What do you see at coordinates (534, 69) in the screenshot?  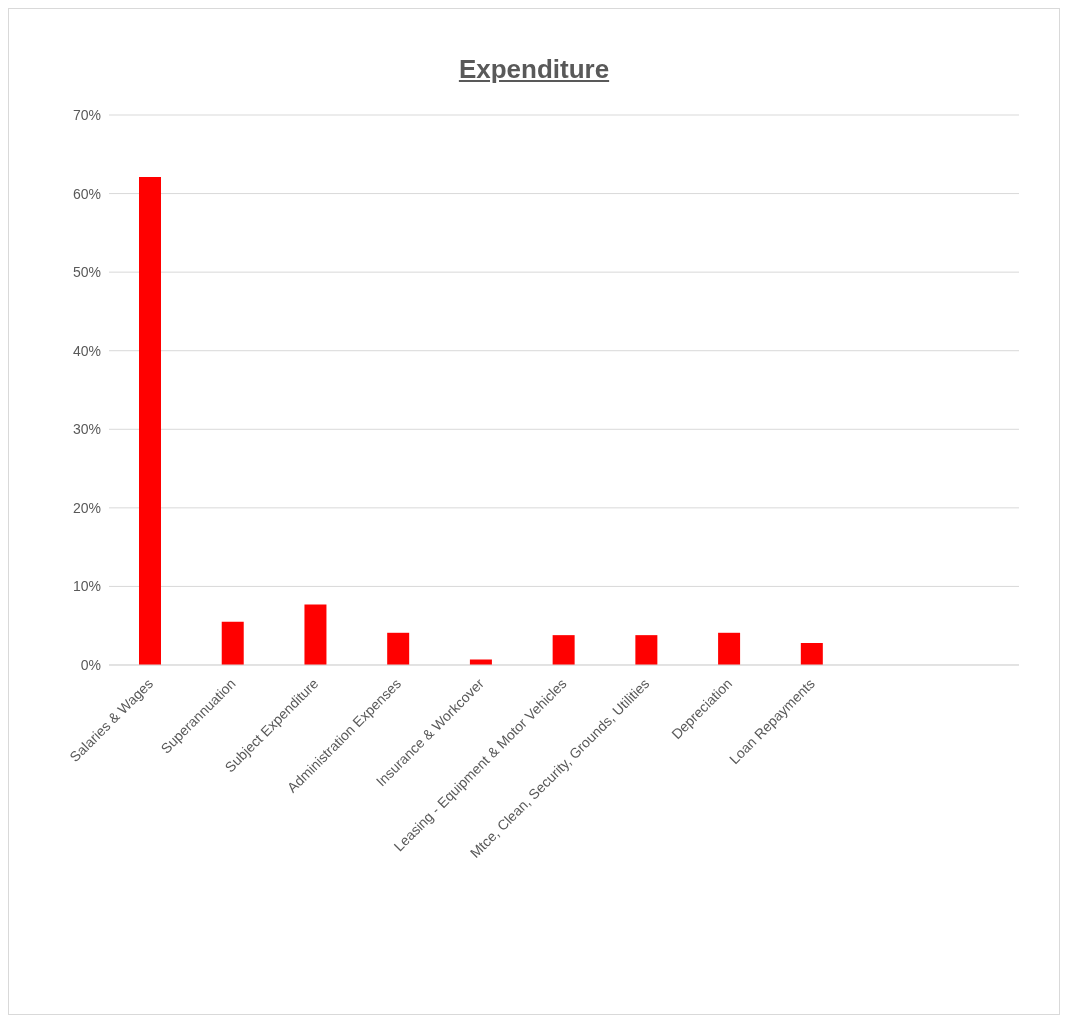 I see `chart-title: Expenditure` at bounding box center [534, 69].